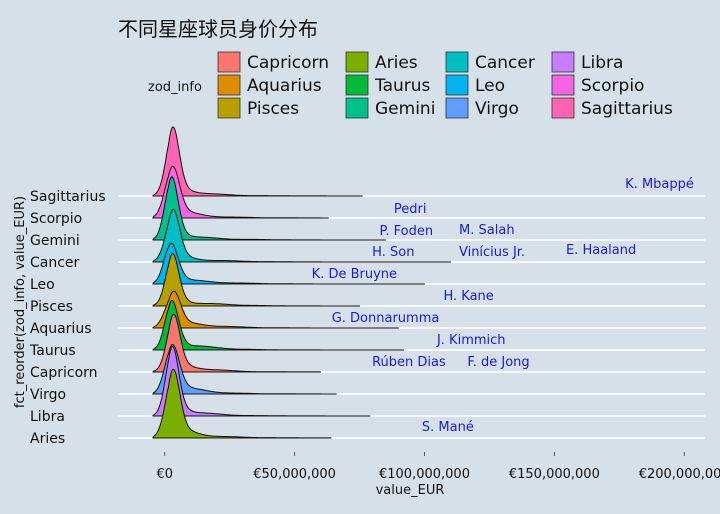 The image size is (720, 514). I want to click on chart-title: 不同星座球员身价分布, so click(218, 29).